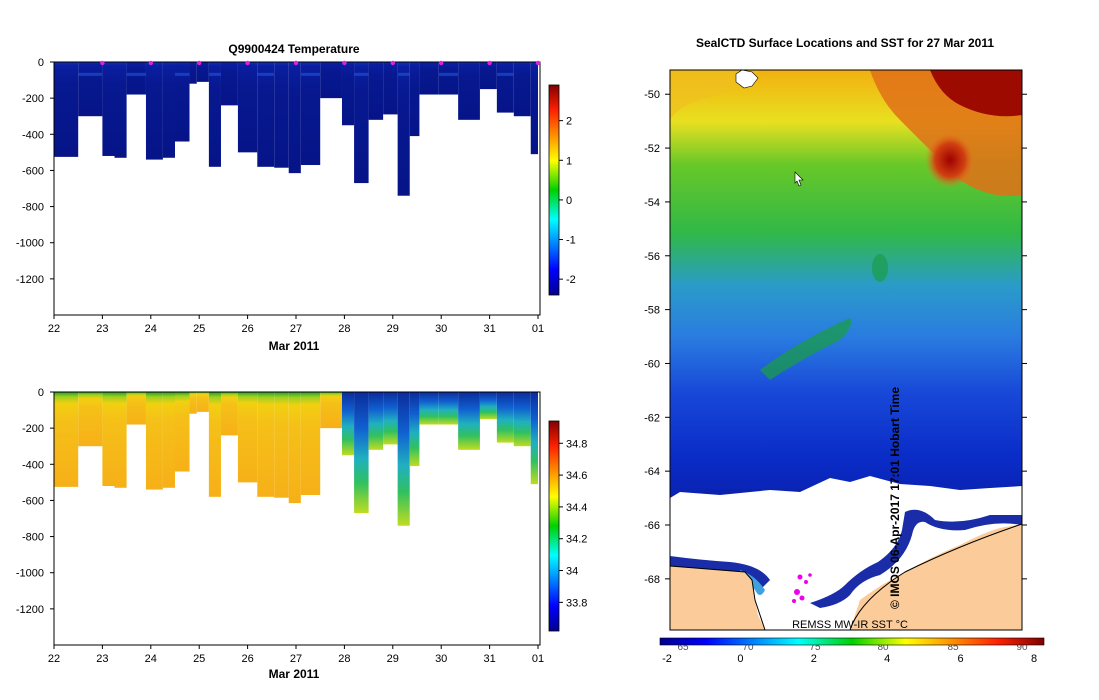 The image size is (1099, 700). What do you see at coordinates (571, 241) in the screenshot?
I see `colorbar-tick-label: -1` at bounding box center [571, 241].